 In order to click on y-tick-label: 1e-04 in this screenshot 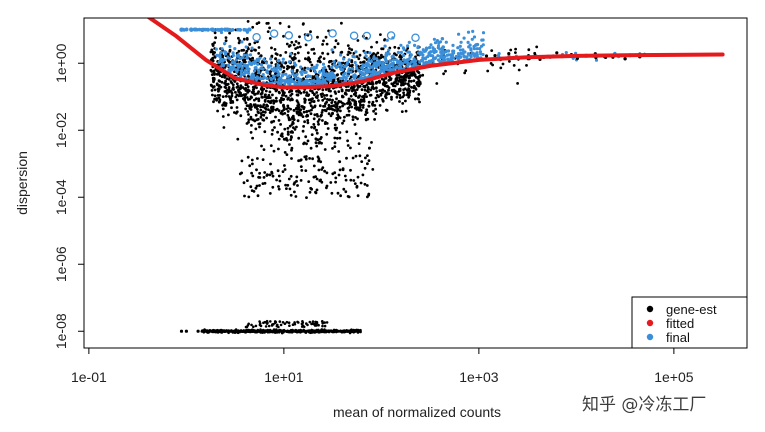, I will do `click(61, 197)`.